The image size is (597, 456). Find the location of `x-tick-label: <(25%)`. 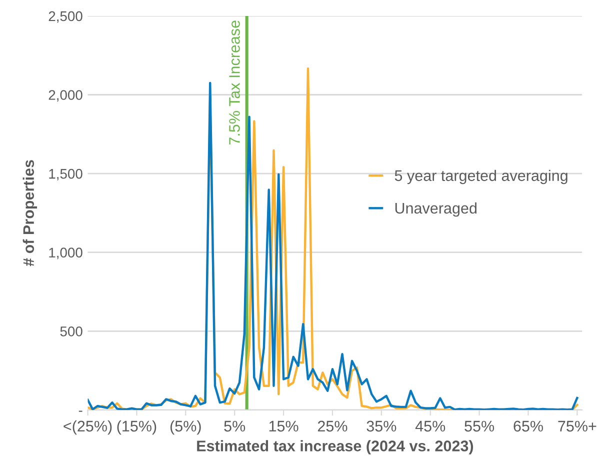

x-tick-label: <(25%) is located at coordinates (88, 427).